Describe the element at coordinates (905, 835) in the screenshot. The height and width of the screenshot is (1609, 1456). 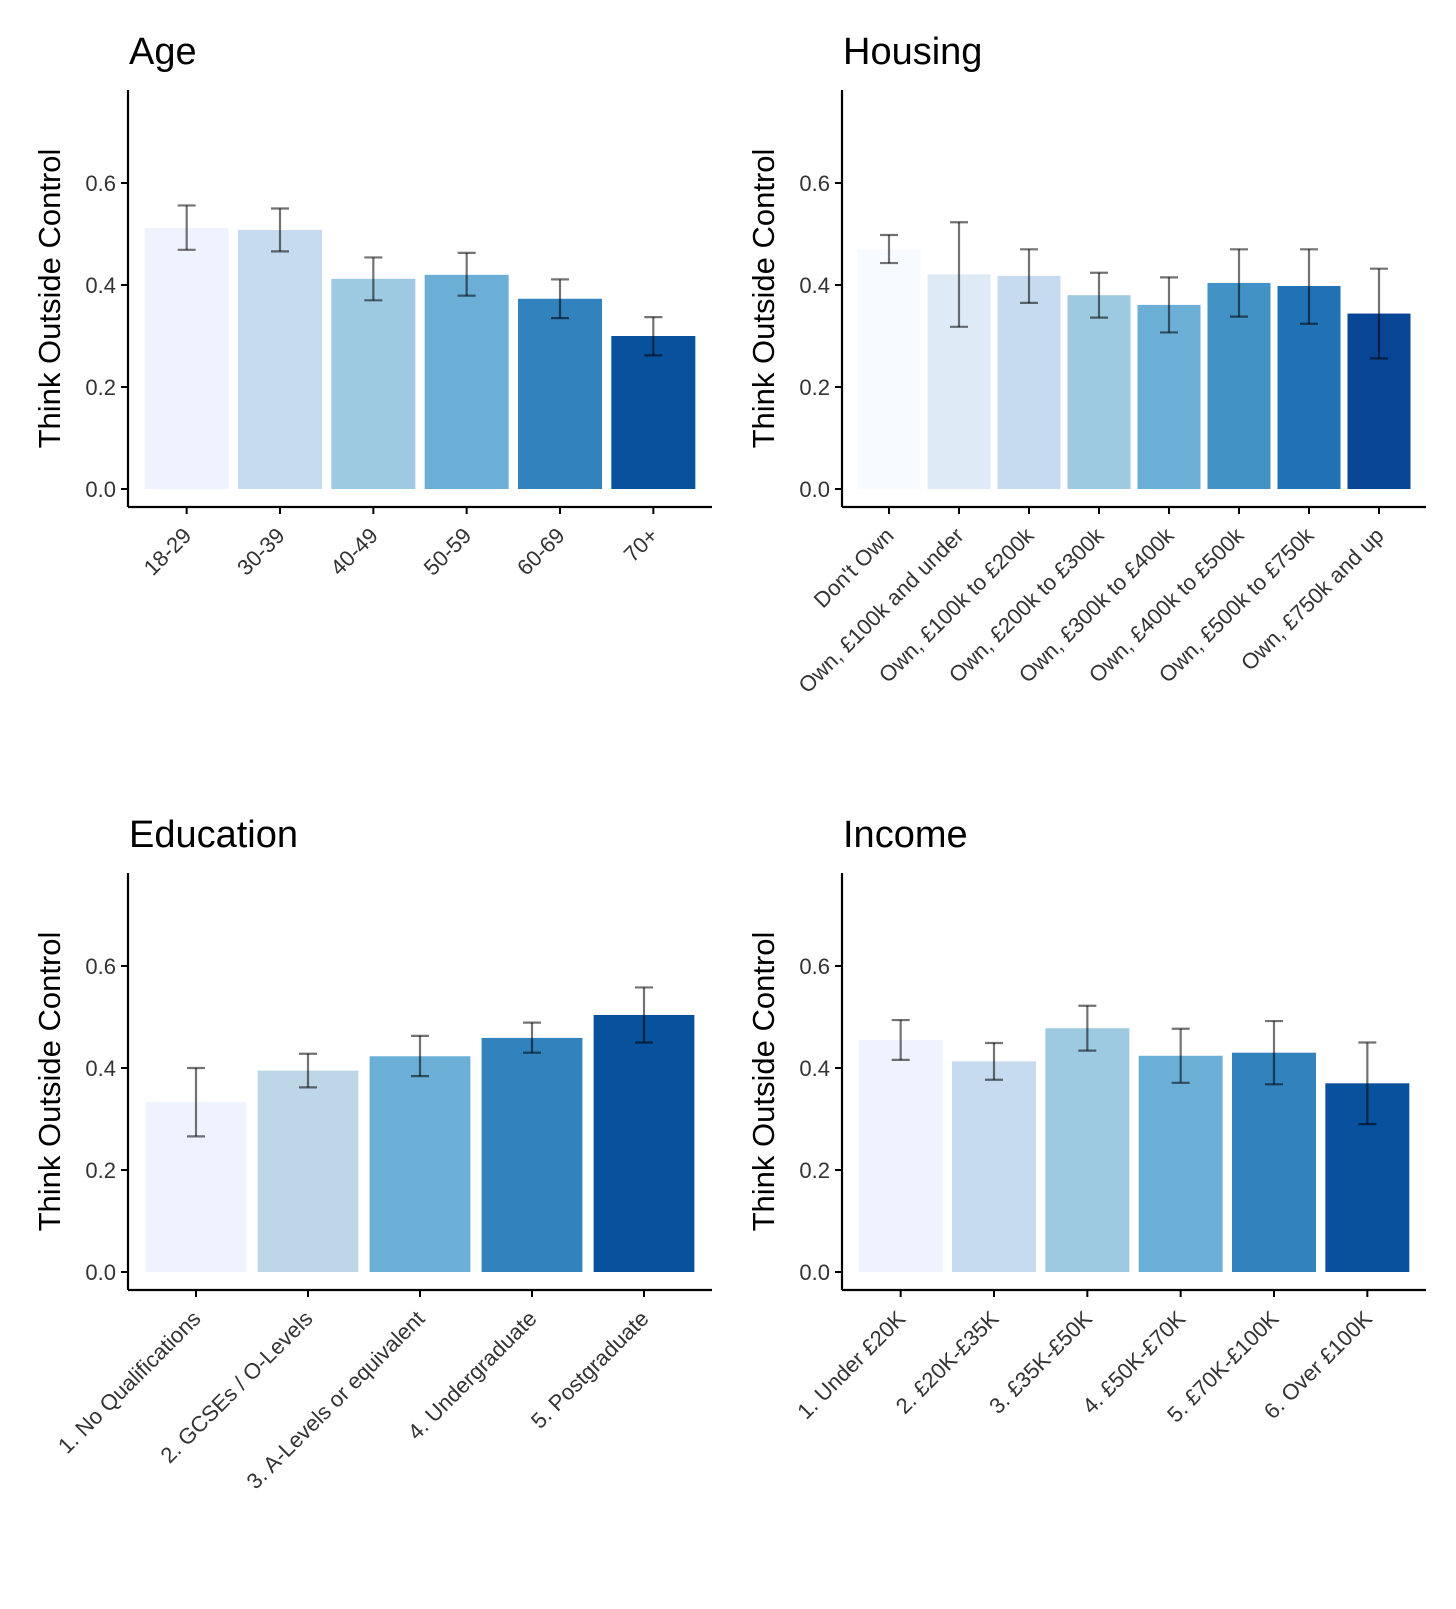
I see `panel-title: Income` at that location.